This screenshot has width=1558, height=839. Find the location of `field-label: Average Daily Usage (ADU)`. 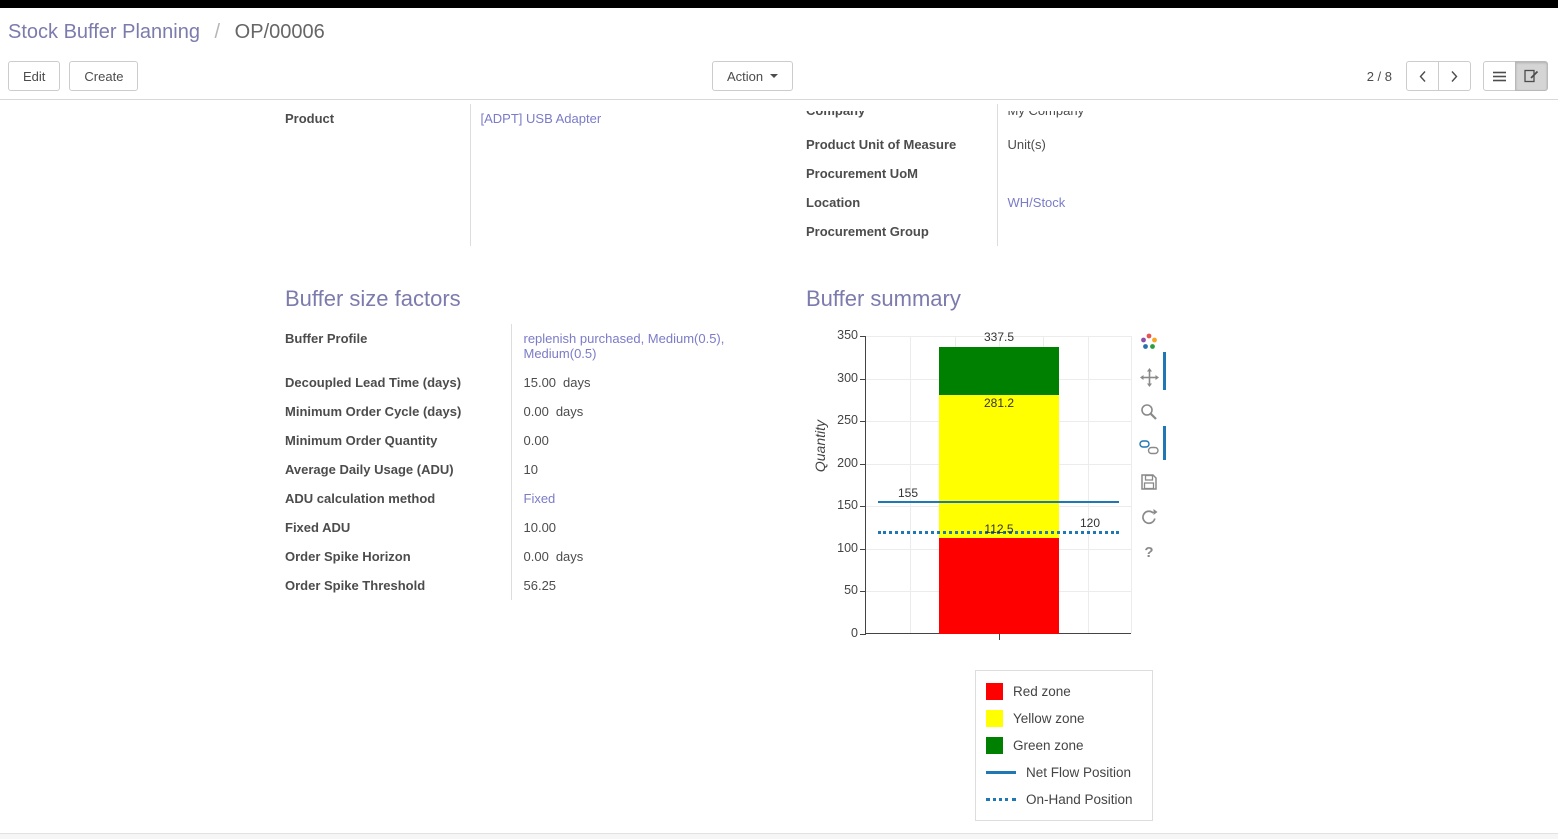

field-label: Average Daily Usage (ADU) is located at coordinates (369, 469).